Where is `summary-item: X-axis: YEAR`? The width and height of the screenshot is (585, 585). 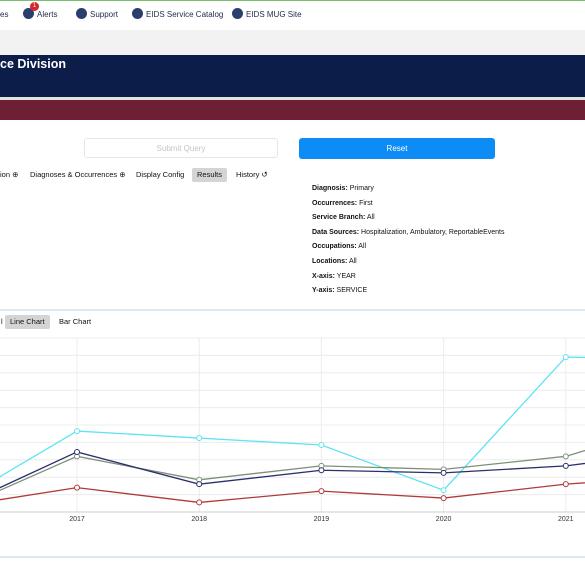
summary-item: X-axis: YEAR is located at coordinates (334, 276).